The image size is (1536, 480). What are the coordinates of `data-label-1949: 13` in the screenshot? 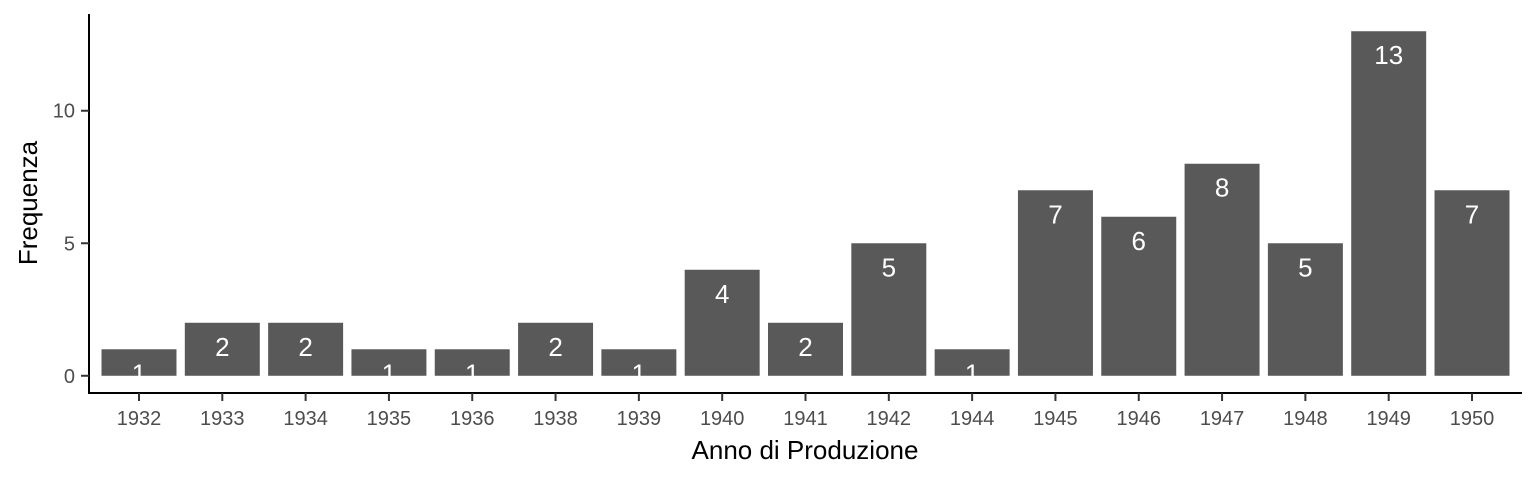 It's located at (1388, 55).